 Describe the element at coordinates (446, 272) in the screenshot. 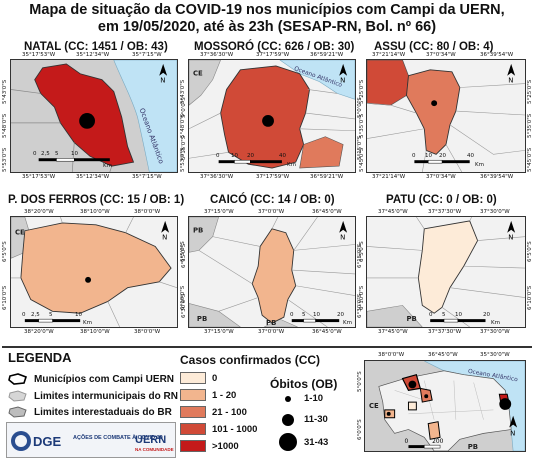

I see `patu-map: PB N 0 5 10 20 Km` at that location.